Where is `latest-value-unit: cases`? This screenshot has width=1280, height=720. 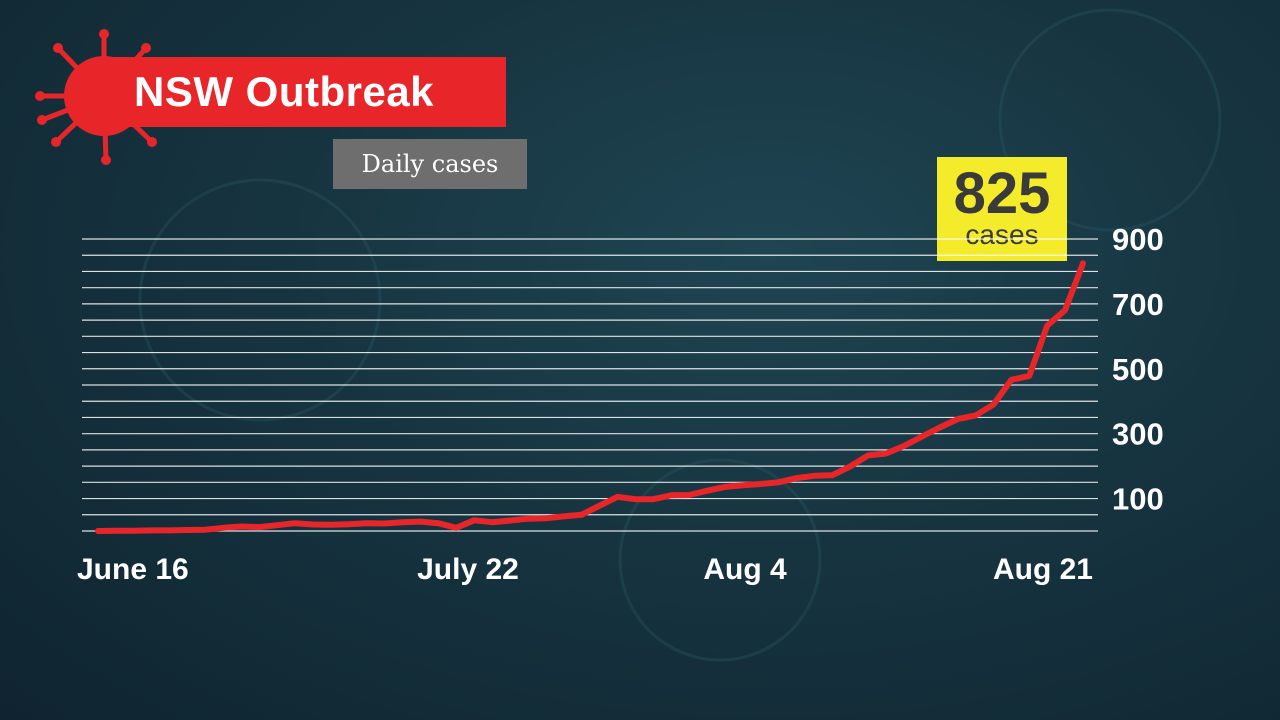
latest-value-unit: cases is located at coordinates (1002, 234).